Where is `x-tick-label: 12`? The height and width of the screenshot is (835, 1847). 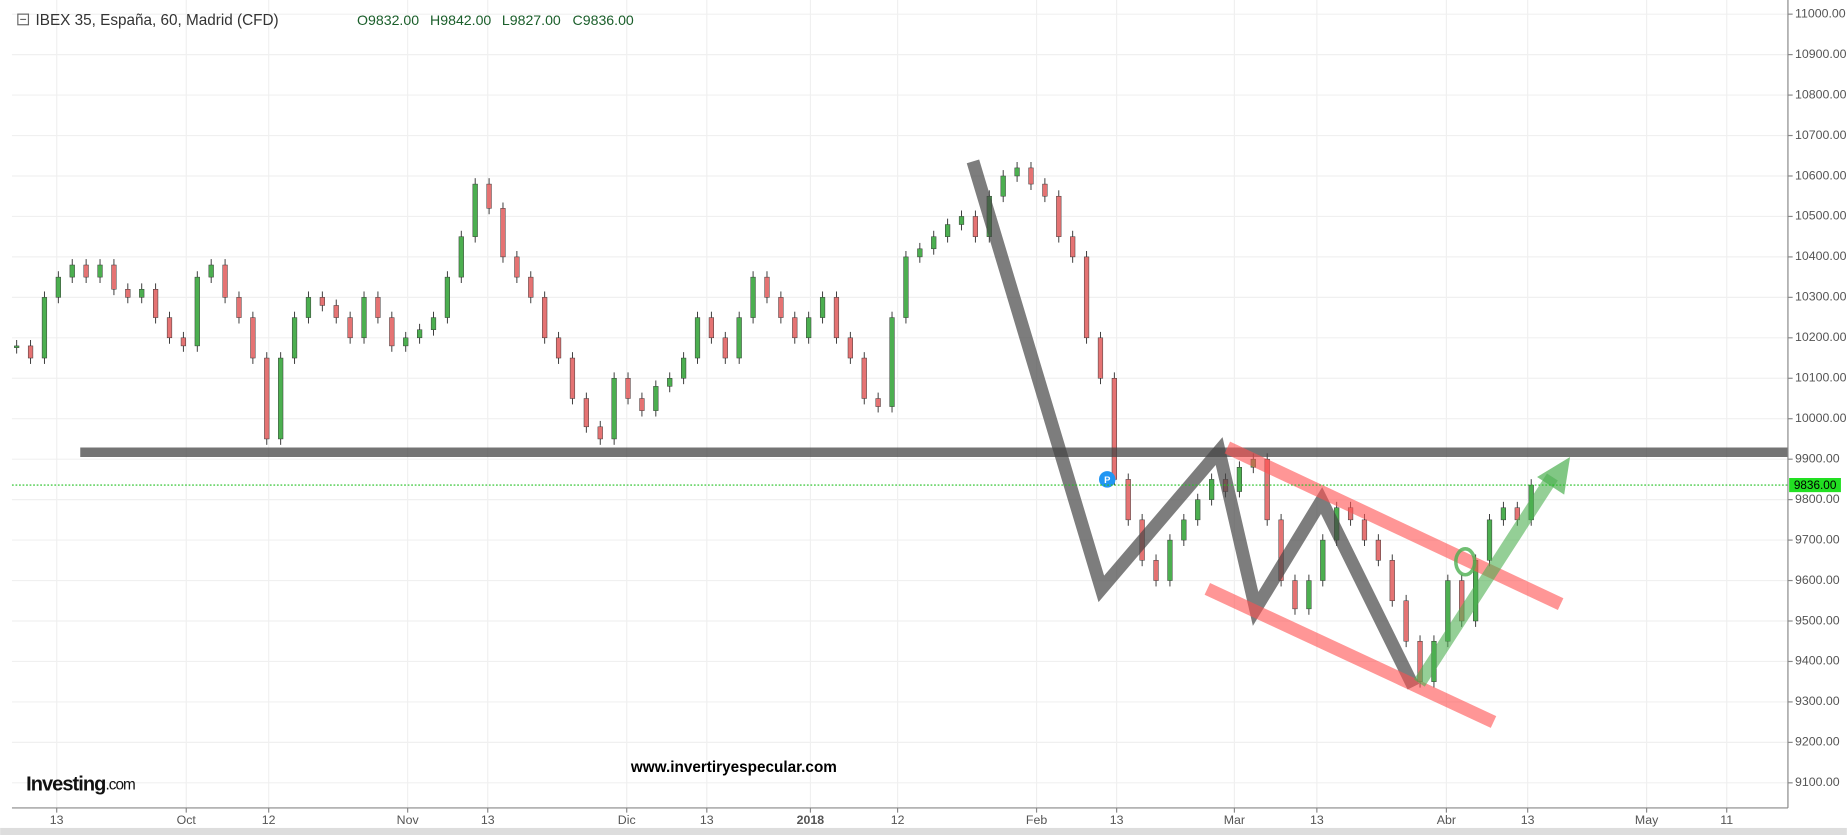 x-tick-label: 12 is located at coordinates (269, 820).